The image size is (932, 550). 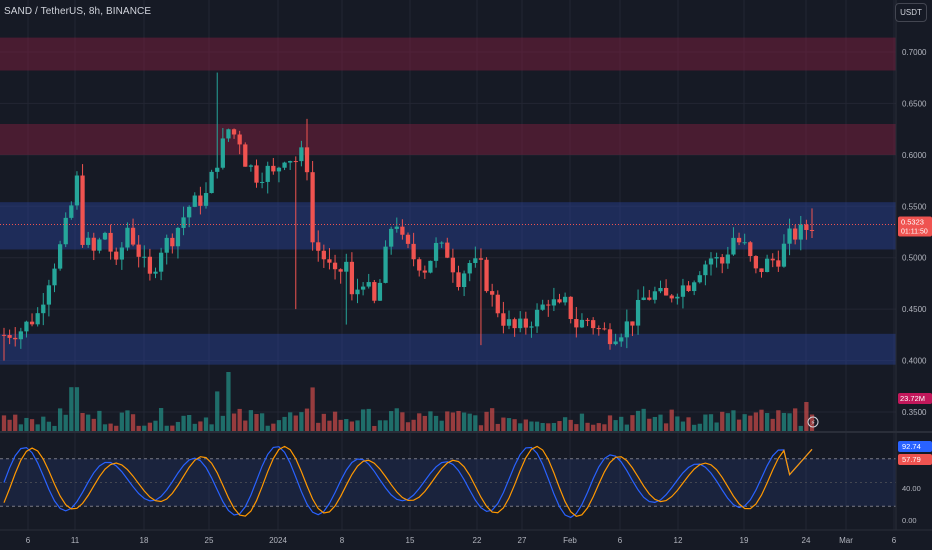 I want to click on oscillator-tick-label: 0.00, so click(x=909, y=520).